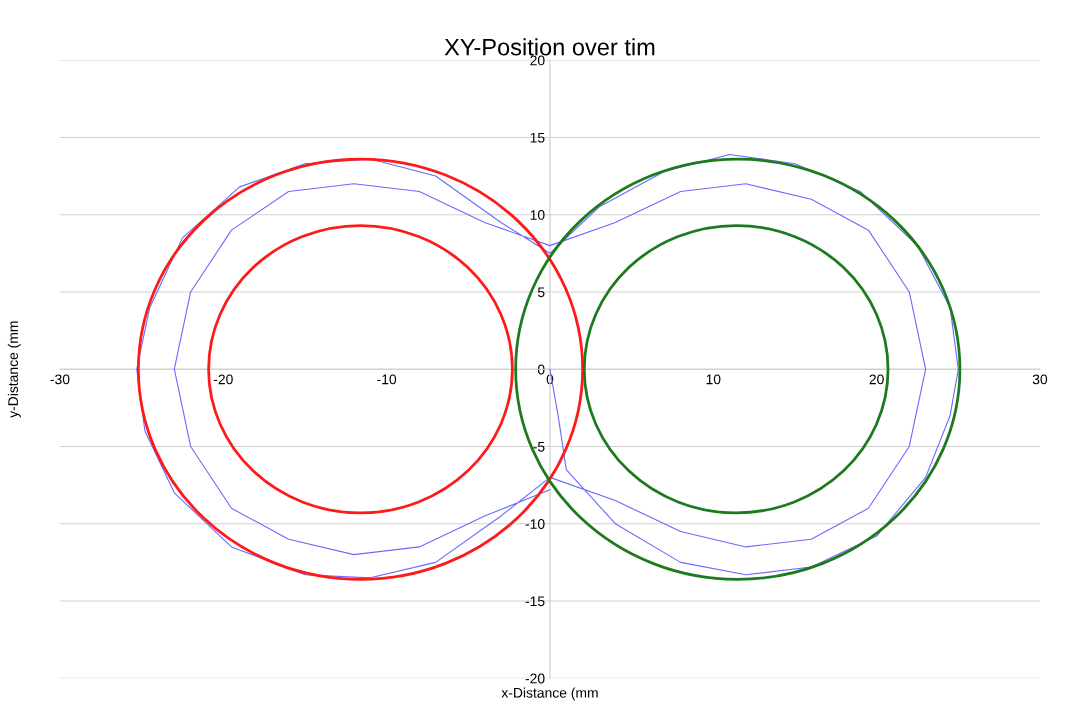  Describe the element at coordinates (550, 379) in the screenshot. I see `x-tick-label: 0` at that location.